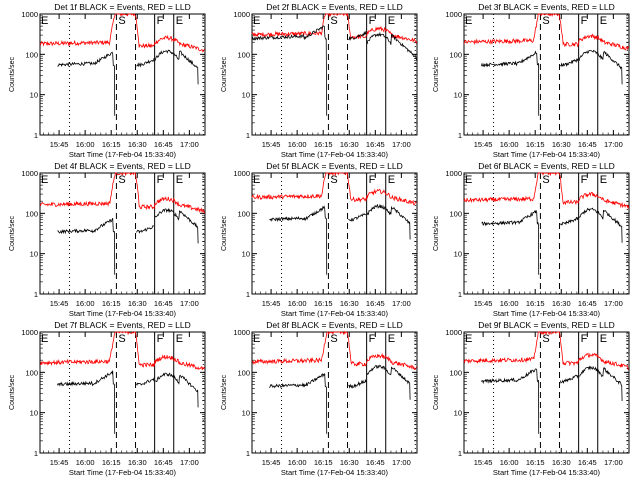 Image resolution: width=640 pixels, height=480 pixels. What do you see at coordinates (334, 7) in the screenshot?
I see `panel-title: Det 2f BLACK = Events, RED = LLD` at bounding box center [334, 7].